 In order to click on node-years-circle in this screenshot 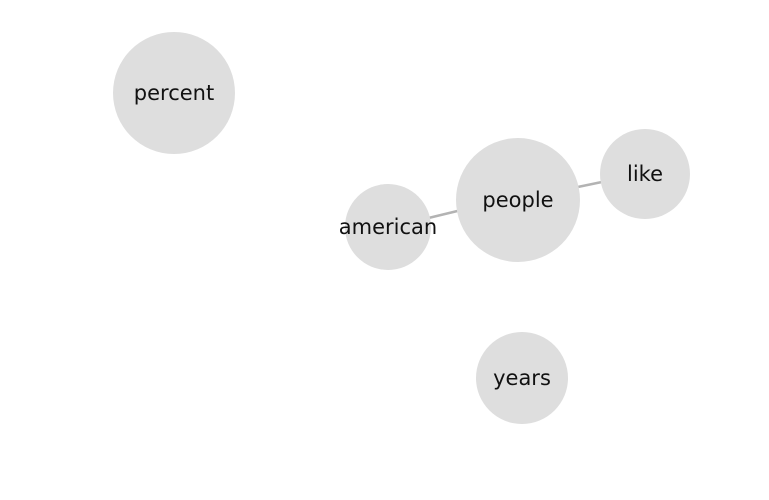, I will do `click(522, 378)`.